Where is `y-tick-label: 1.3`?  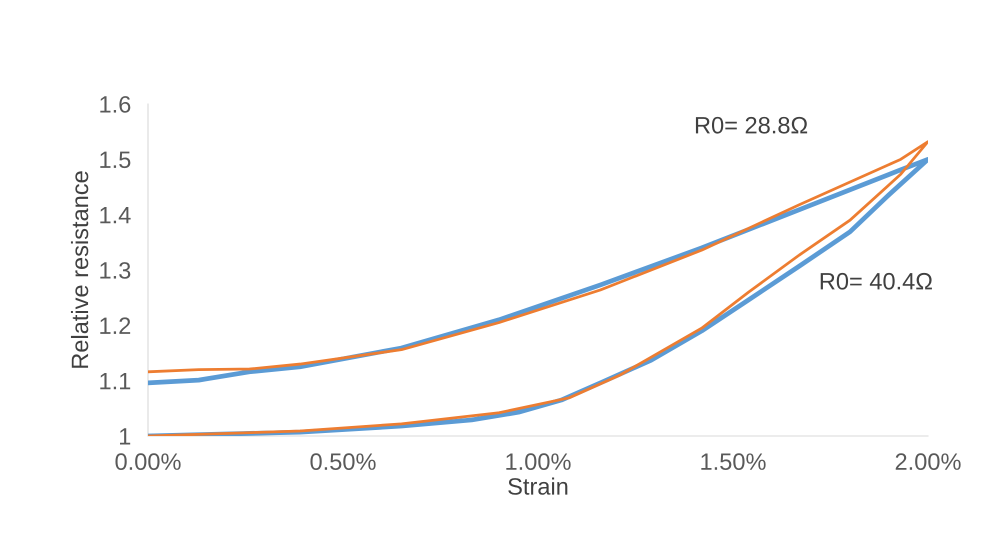
y-tick-label: 1.3 is located at coordinates (115, 270).